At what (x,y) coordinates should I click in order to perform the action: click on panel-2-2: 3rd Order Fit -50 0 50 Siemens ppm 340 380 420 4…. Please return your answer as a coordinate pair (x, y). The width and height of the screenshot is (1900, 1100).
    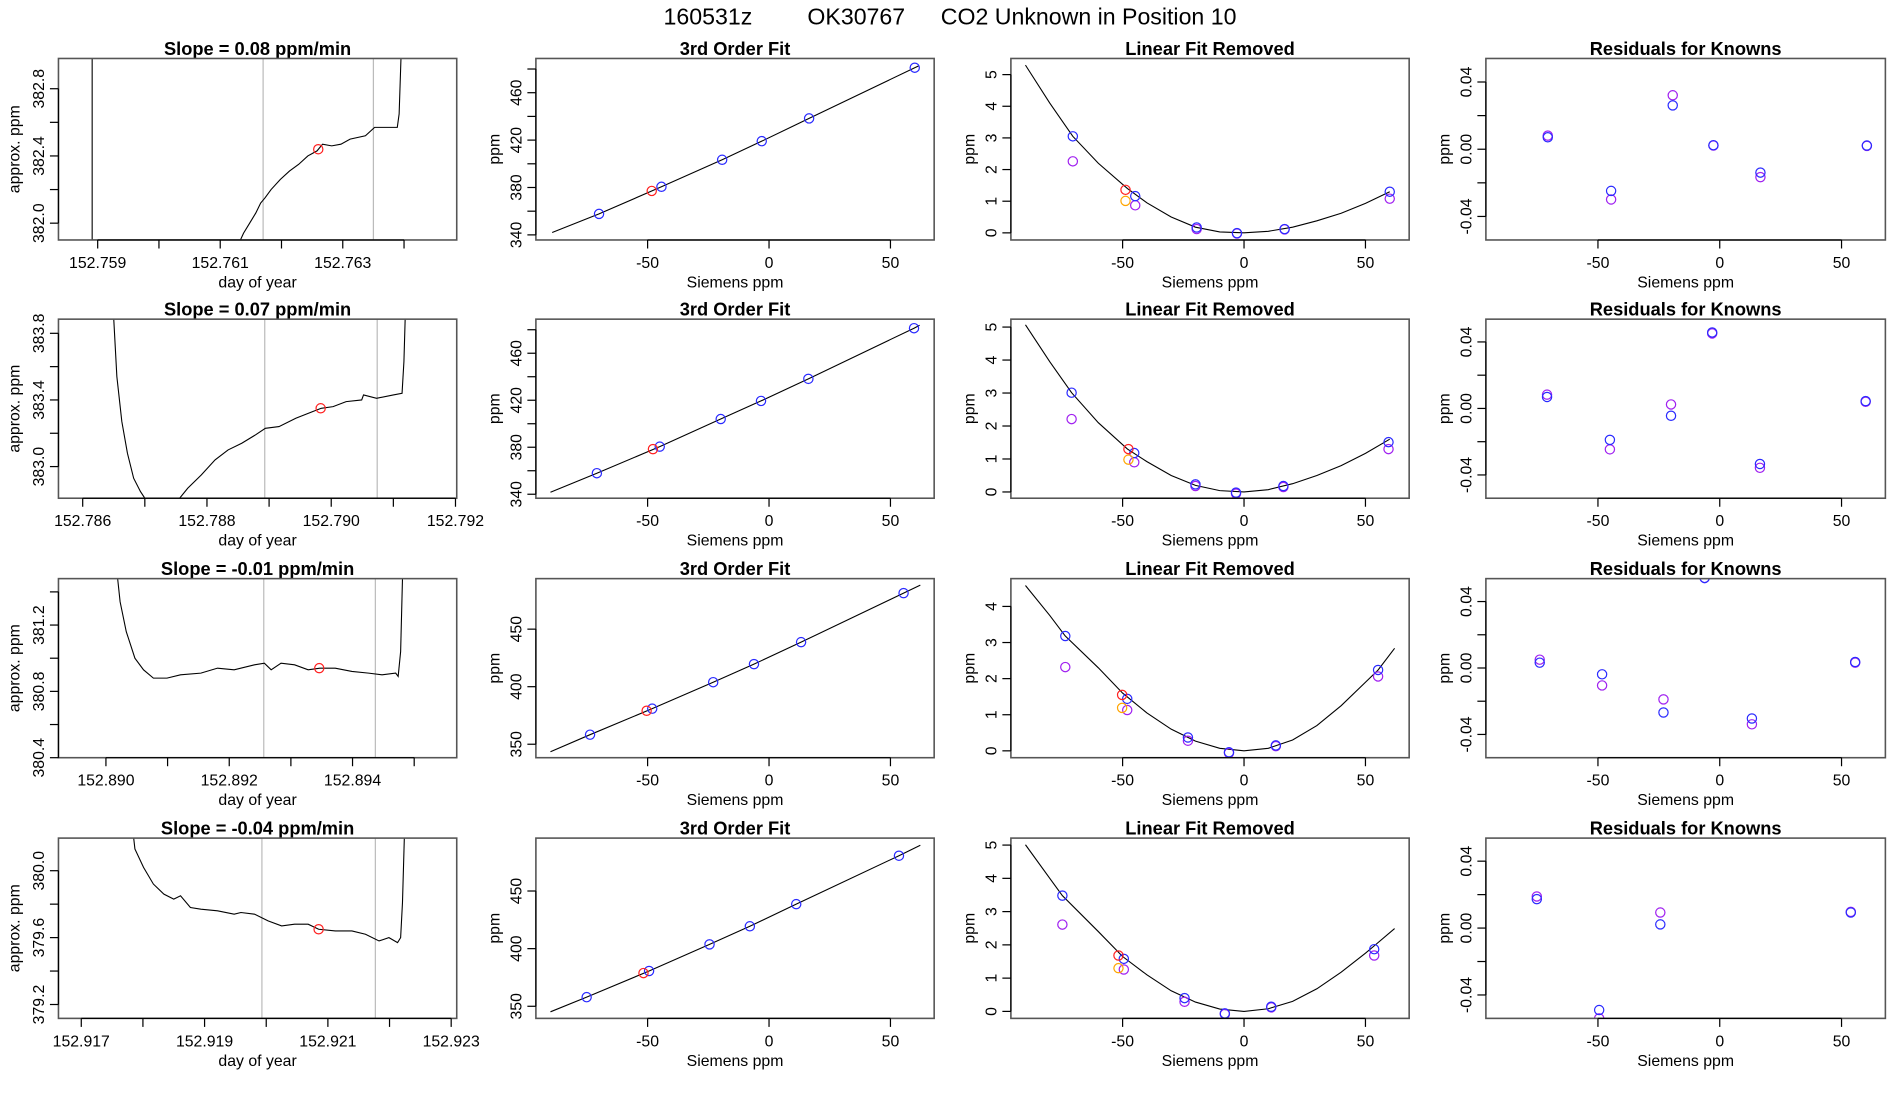
    Looking at the image, I should click on (710, 424).